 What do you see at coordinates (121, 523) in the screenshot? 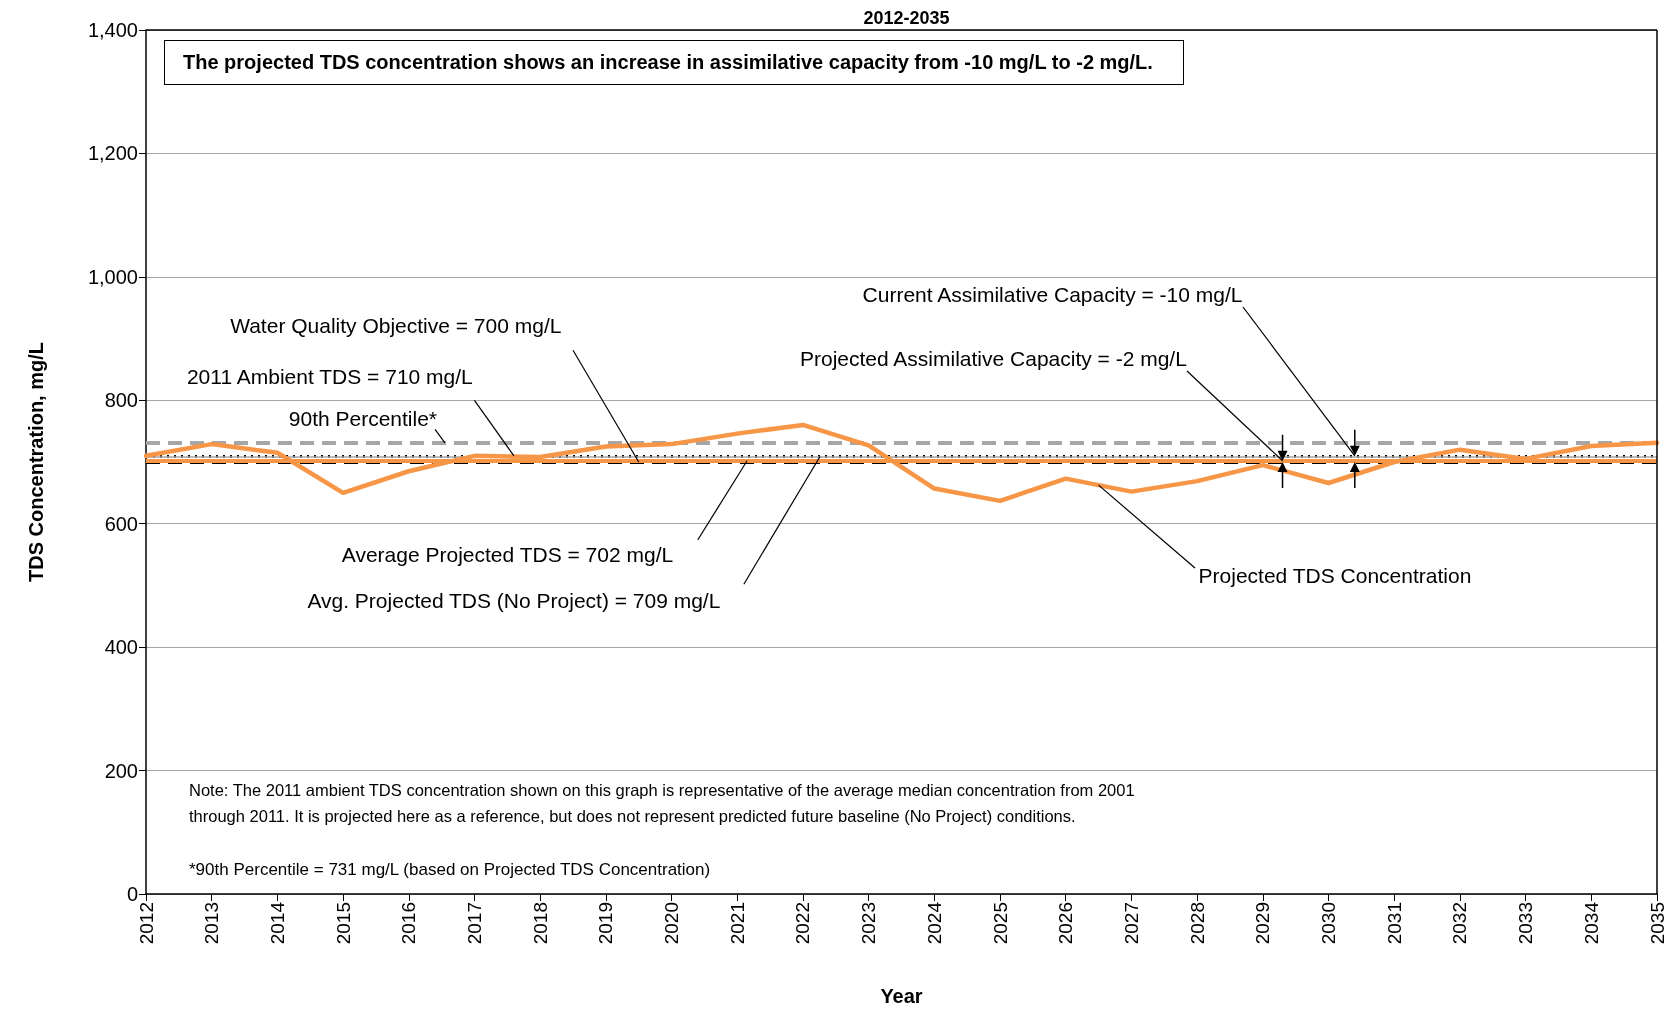
I see `y-tick-label: 600` at bounding box center [121, 523].